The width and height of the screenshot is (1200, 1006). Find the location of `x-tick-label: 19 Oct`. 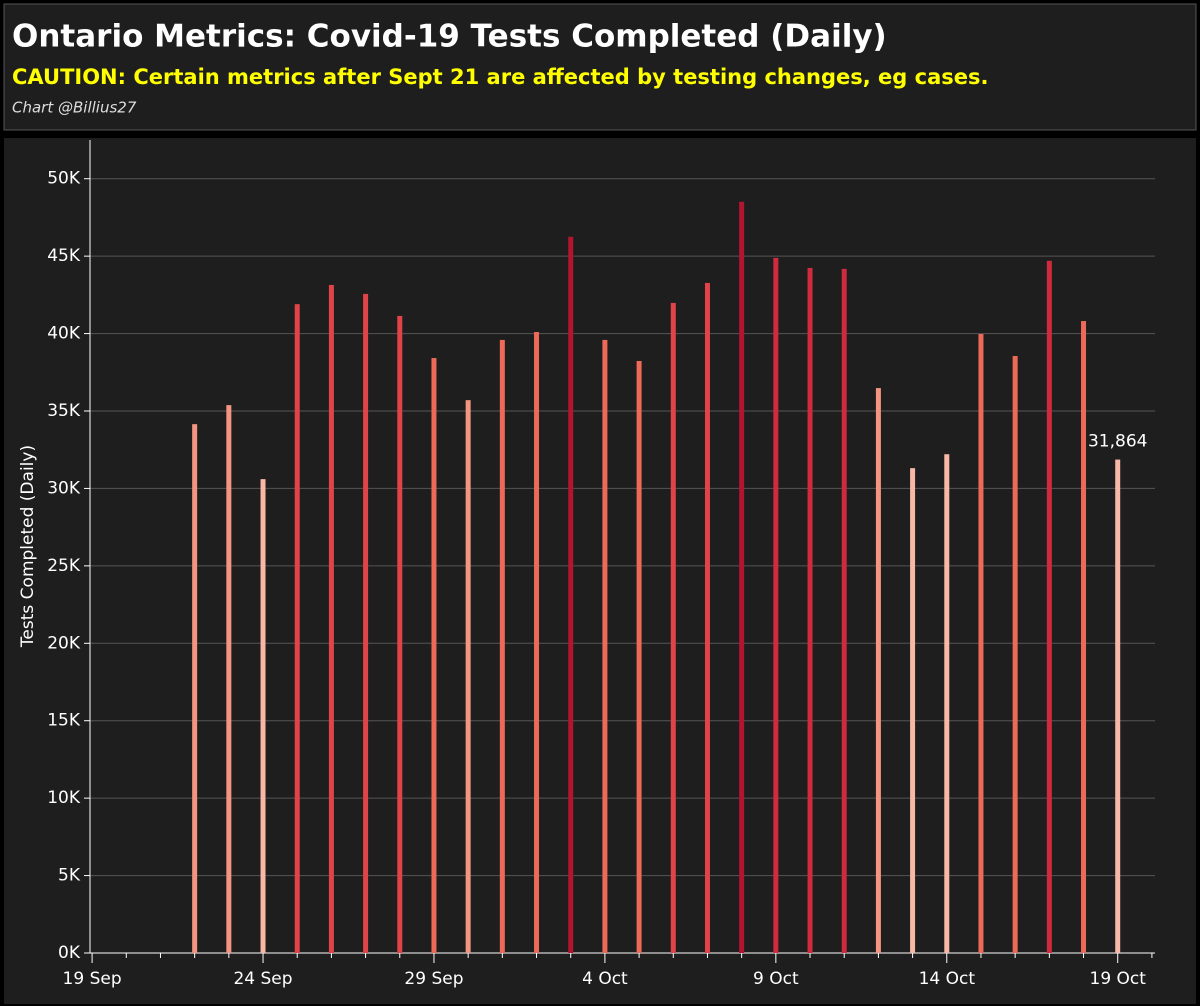

x-tick-label: 19 Oct is located at coordinates (1118, 979).